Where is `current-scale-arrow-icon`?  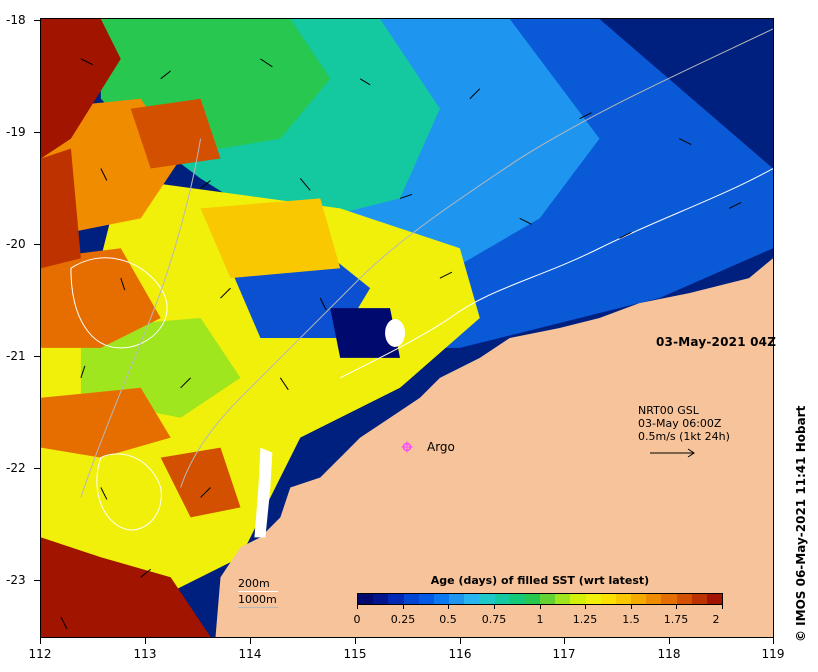 current-scale-arrow-icon is located at coordinates (672, 453).